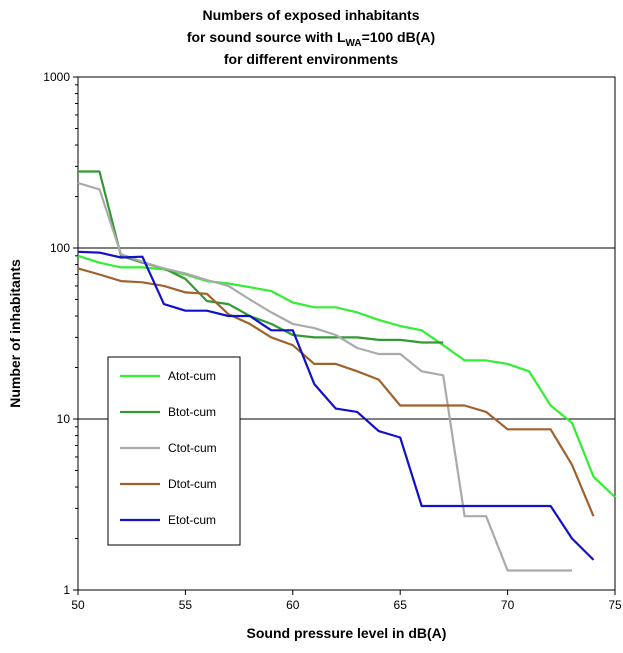 The width and height of the screenshot is (623, 653). I want to click on x-tick-label: 75, so click(615, 605).